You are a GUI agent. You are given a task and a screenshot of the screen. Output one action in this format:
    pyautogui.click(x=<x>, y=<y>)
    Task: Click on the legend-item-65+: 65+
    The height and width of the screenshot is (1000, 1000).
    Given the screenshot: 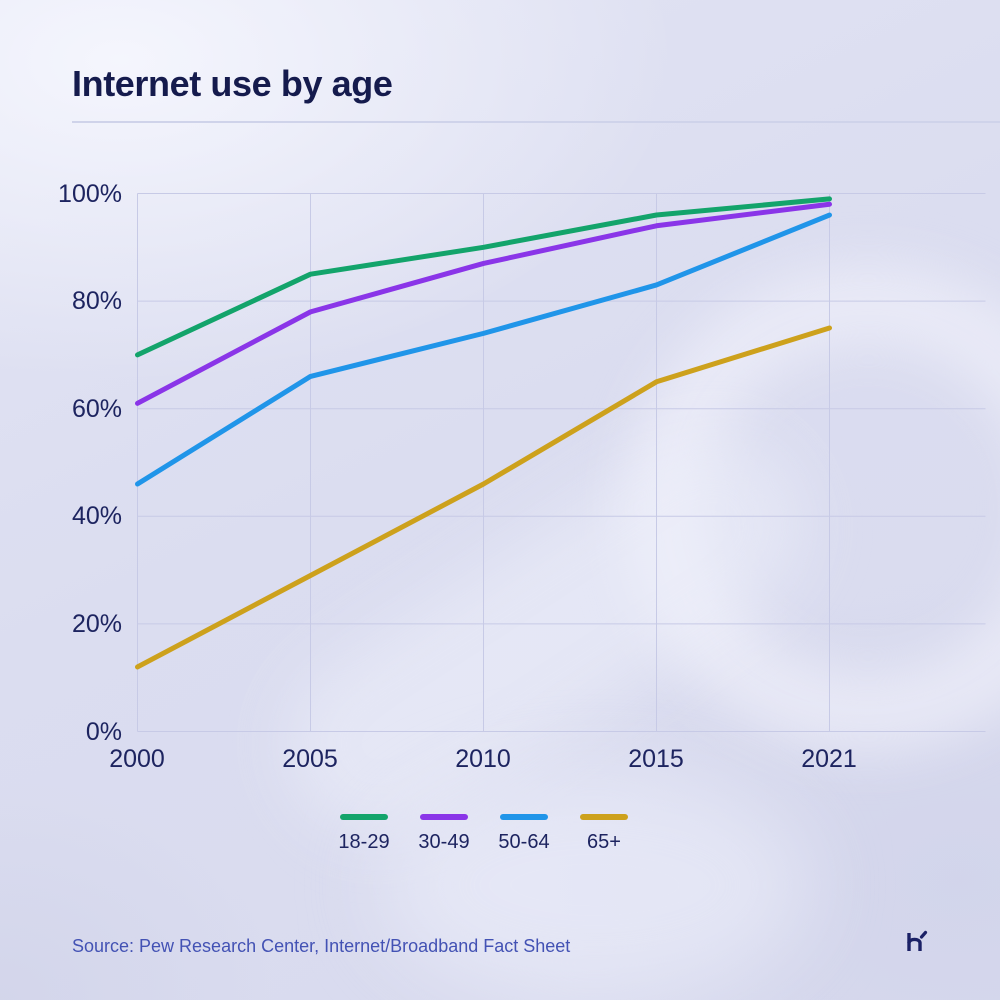 What is the action you would take?
    pyautogui.click(x=604, y=834)
    